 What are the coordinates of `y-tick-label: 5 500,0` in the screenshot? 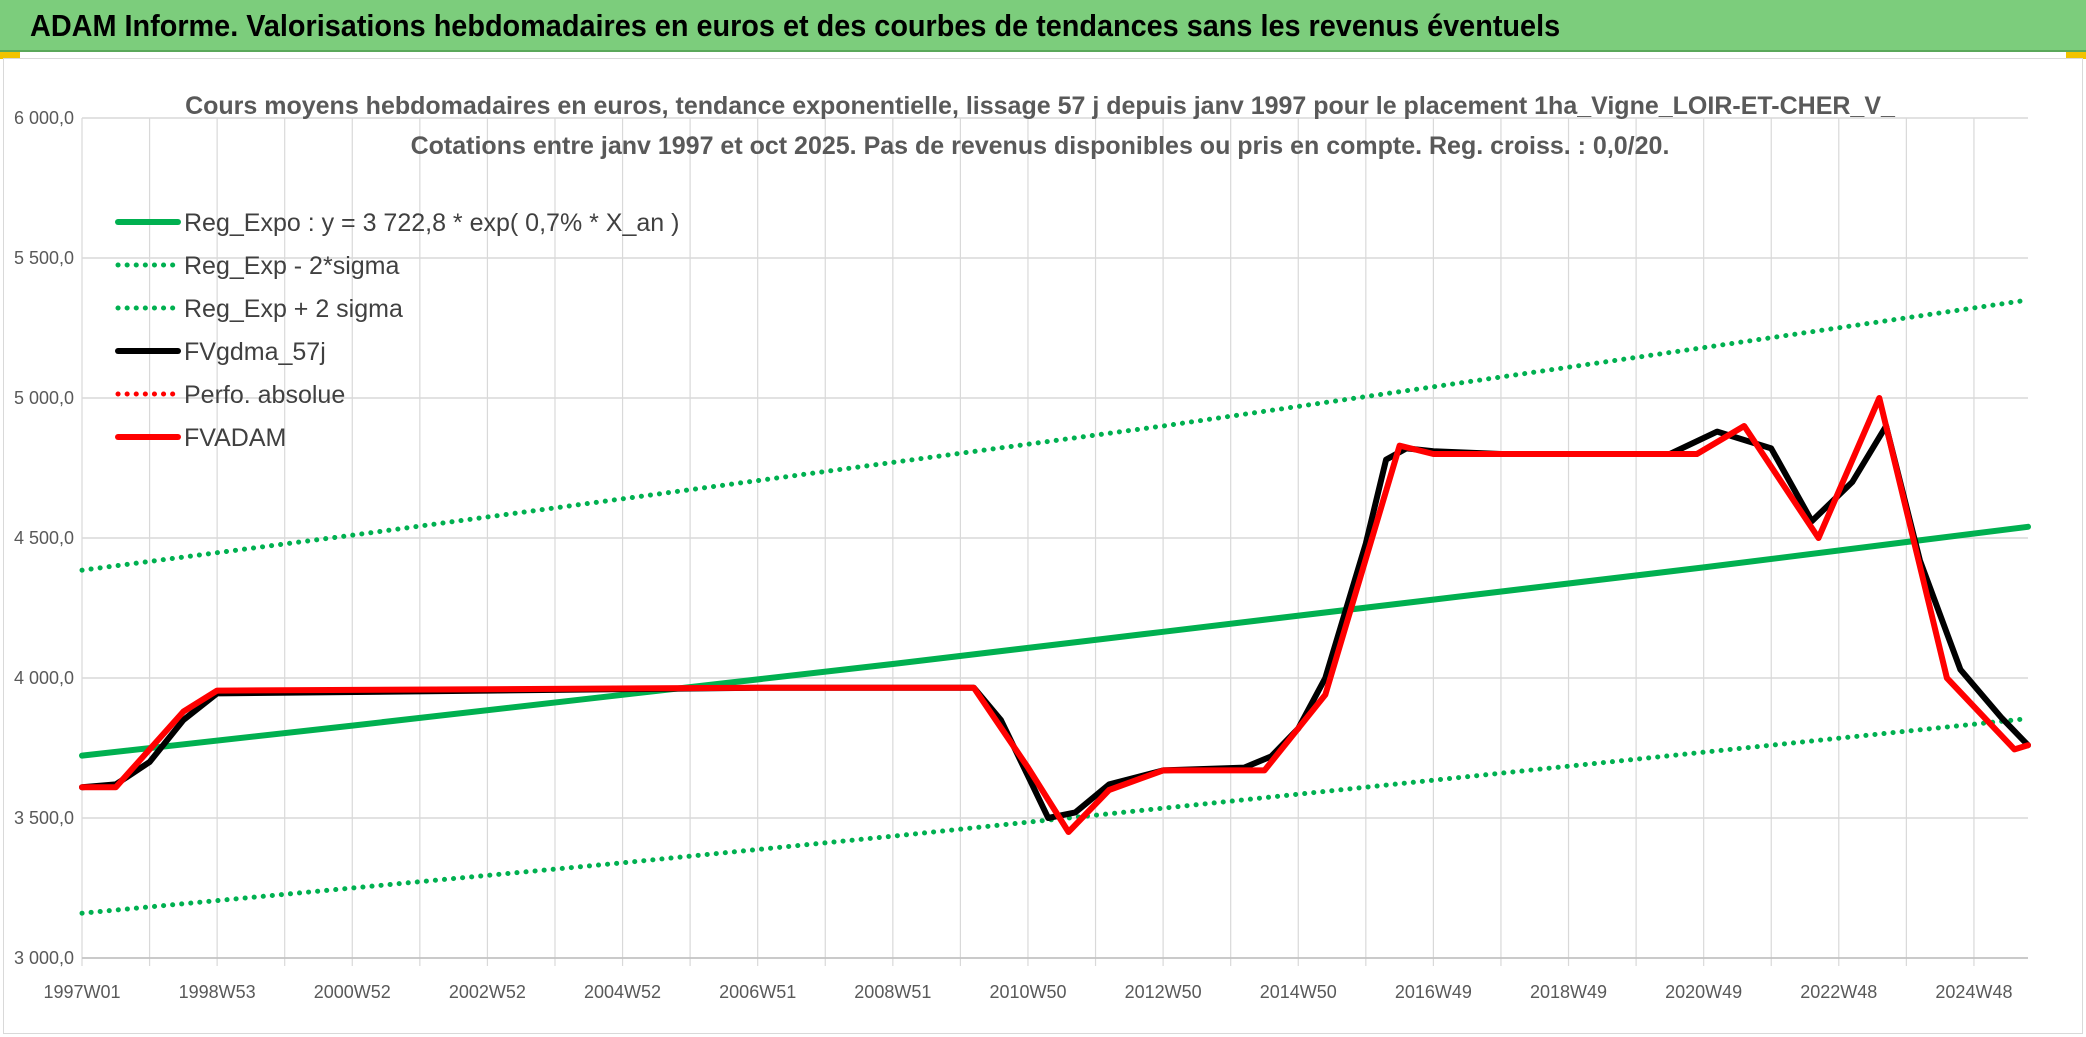 It's located at (44, 258).